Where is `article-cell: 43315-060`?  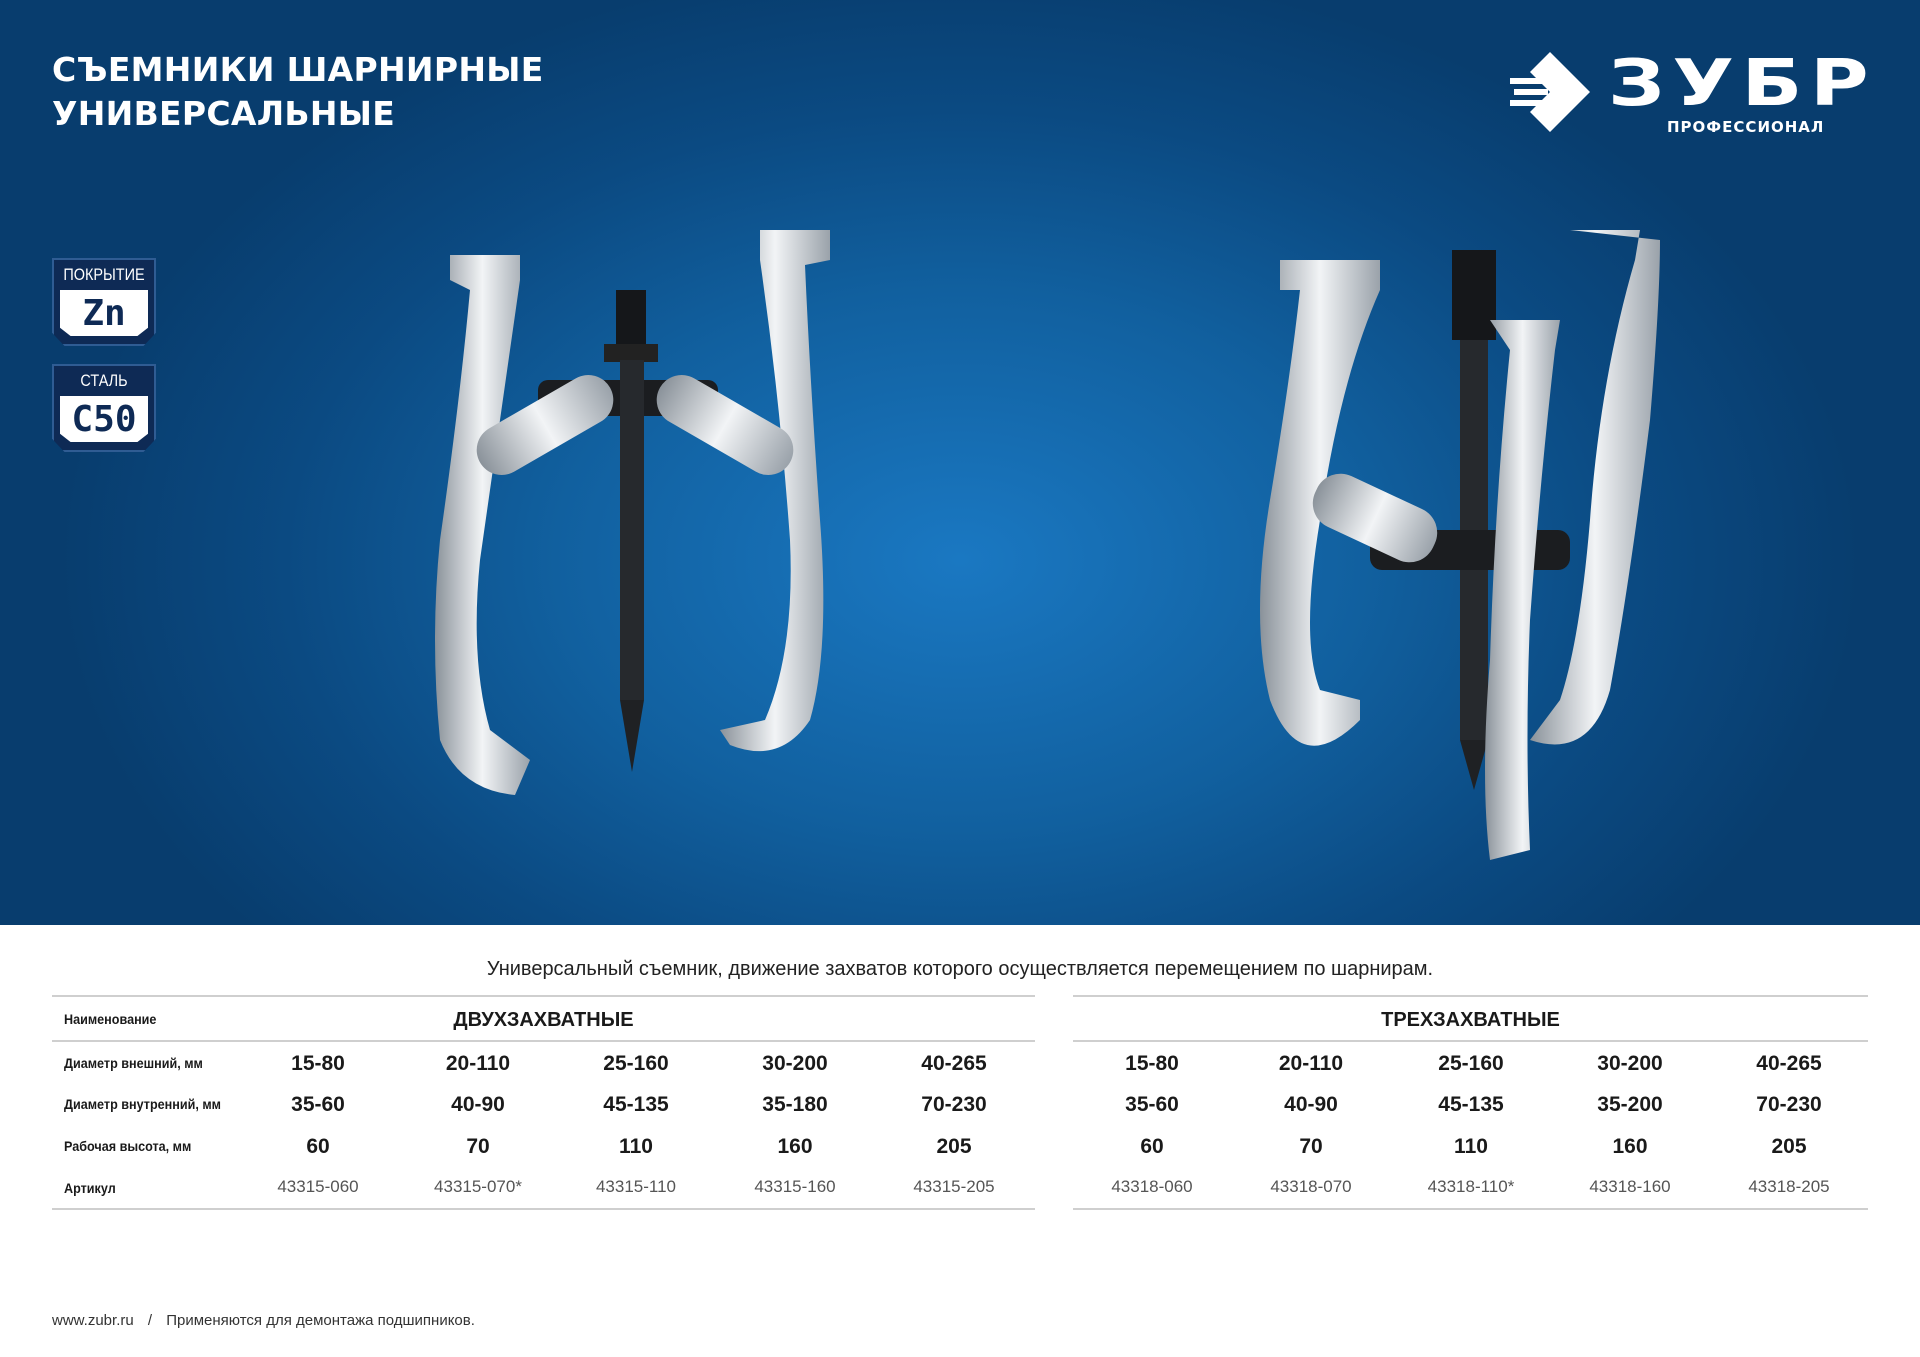 article-cell: 43315-060 is located at coordinates (318, 1186).